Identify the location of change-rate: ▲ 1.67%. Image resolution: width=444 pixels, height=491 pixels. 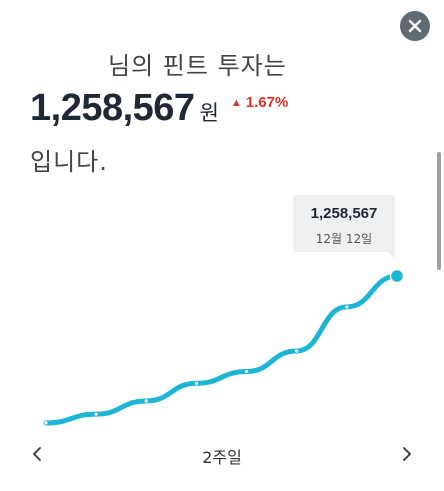
(259, 102).